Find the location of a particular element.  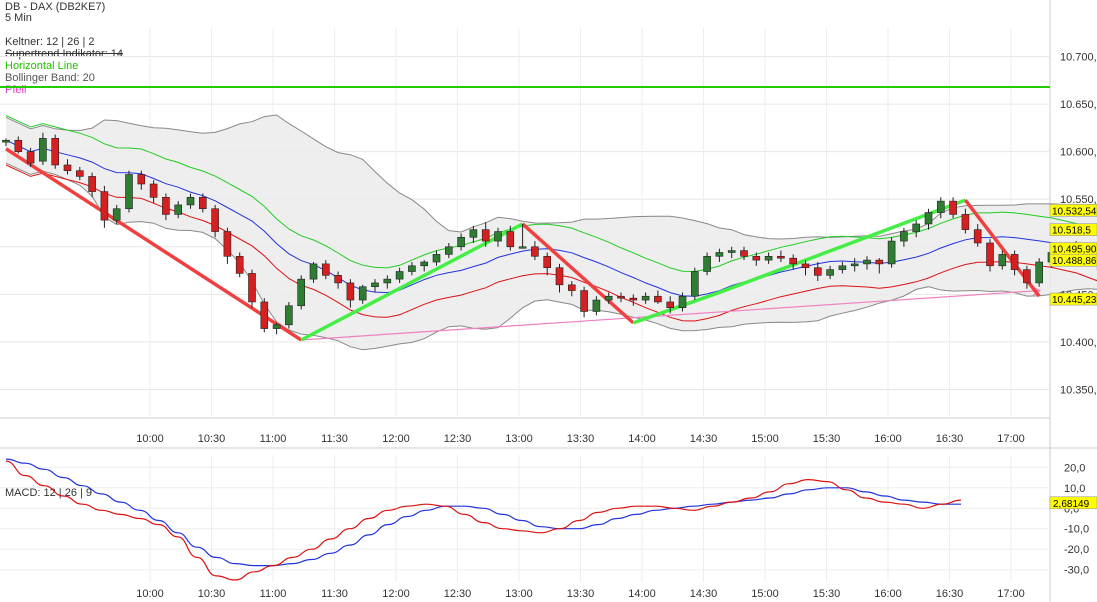

x-tick-label-macd: 11:30 is located at coordinates (334, 594).